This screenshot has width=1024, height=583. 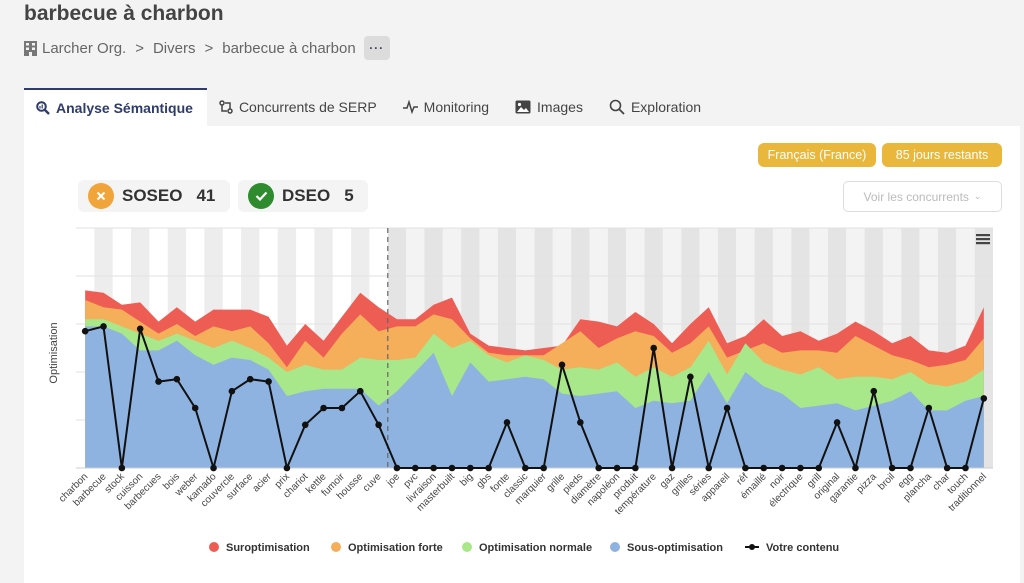 What do you see at coordinates (372, 482) in the screenshot?
I see `x-tick-label: cuve` at bounding box center [372, 482].